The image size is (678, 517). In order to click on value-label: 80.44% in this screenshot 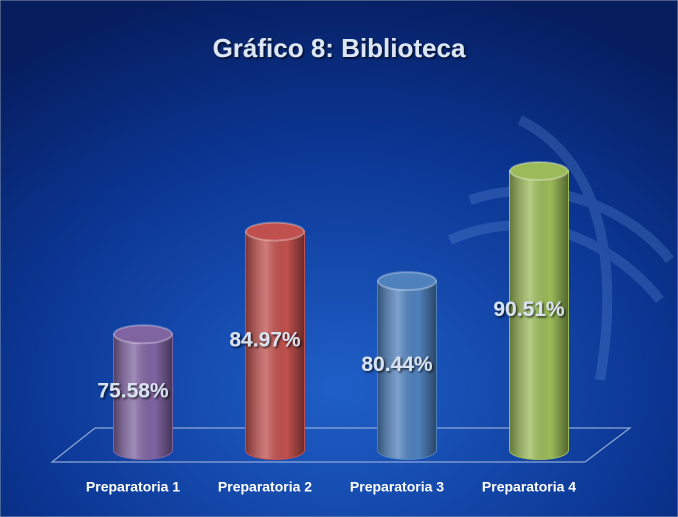, I will do `click(397, 364)`.